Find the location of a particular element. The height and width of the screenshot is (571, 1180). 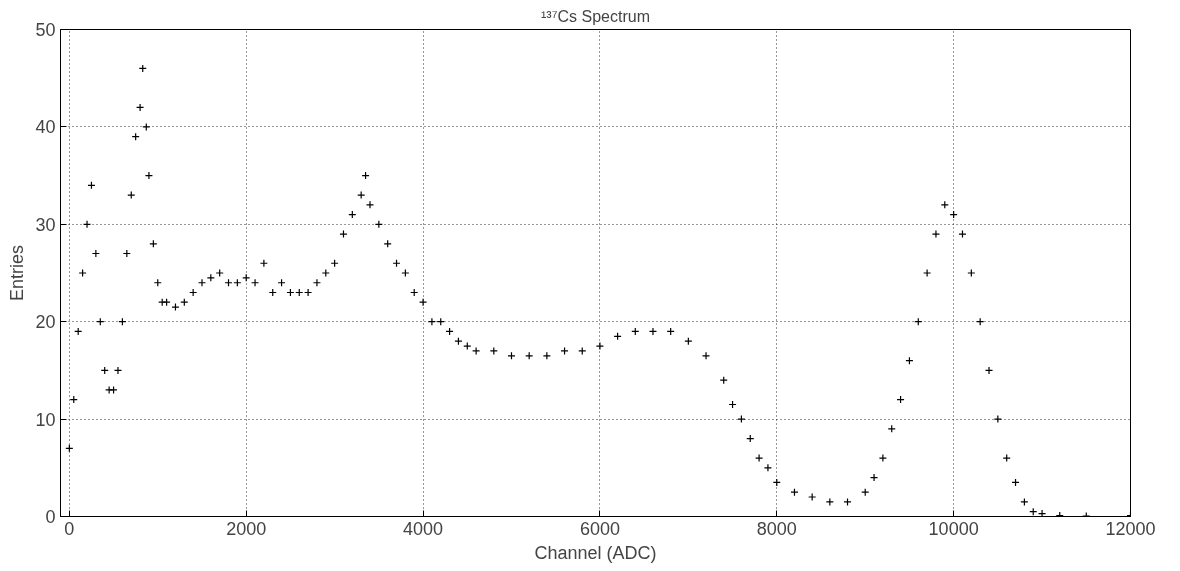

chart-title: ¹³⁷Cs Spectrum is located at coordinates (595, 16).